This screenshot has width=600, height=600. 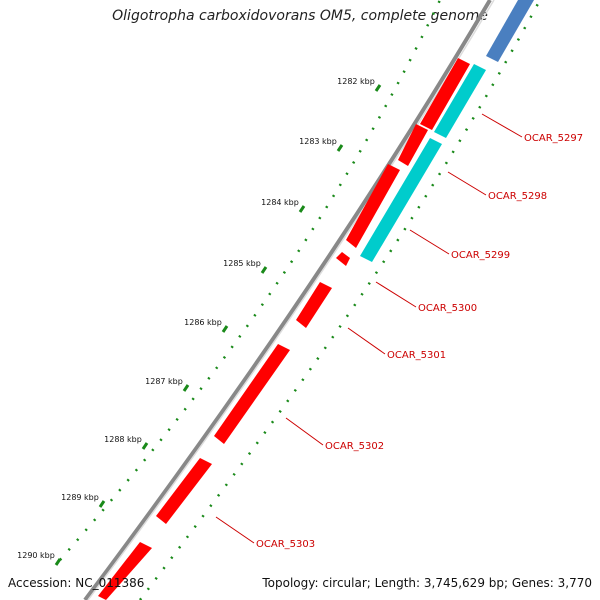 What do you see at coordinates (510, 31) in the screenshot?
I see `feature-blue-block` at bounding box center [510, 31].